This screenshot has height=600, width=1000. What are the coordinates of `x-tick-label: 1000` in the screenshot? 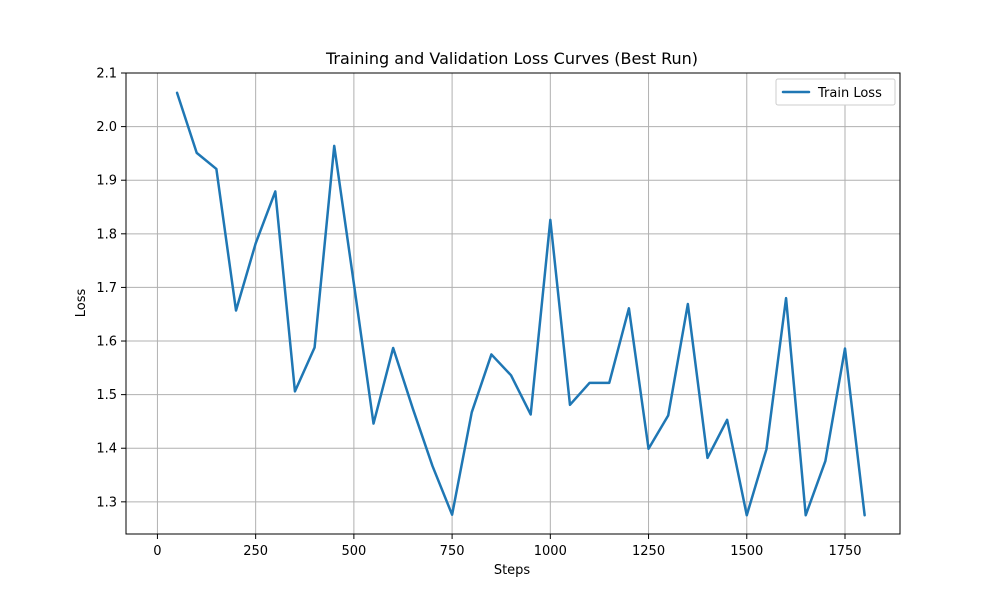 It's located at (550, 551).